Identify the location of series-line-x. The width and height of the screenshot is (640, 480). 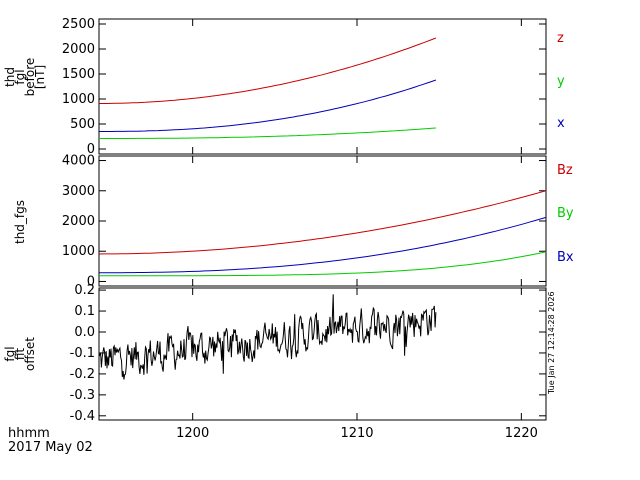
(268, 105).